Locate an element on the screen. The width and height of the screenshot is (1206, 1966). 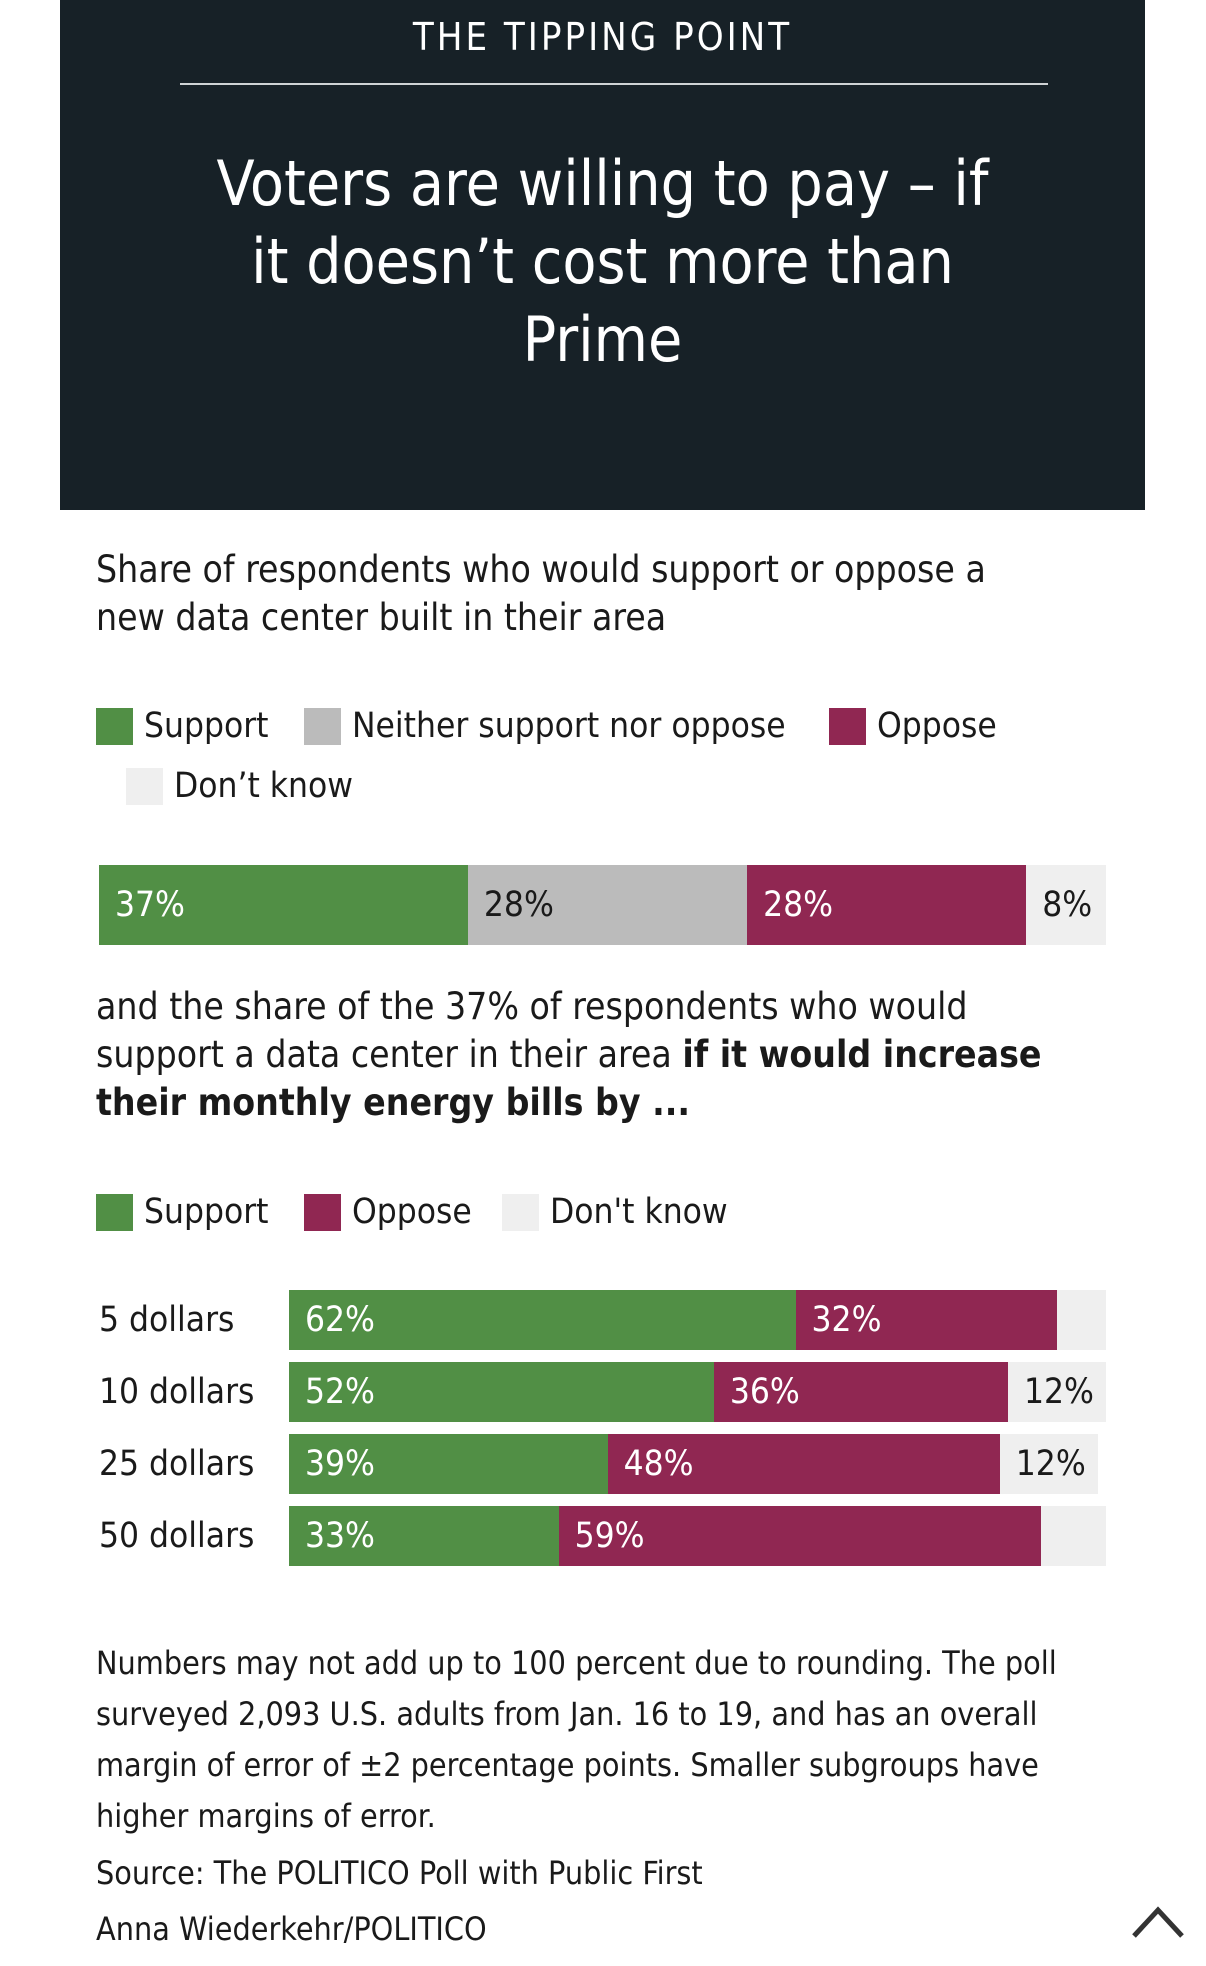
legend2-dont-know: Don't know is located at coordinates (615, 1212).